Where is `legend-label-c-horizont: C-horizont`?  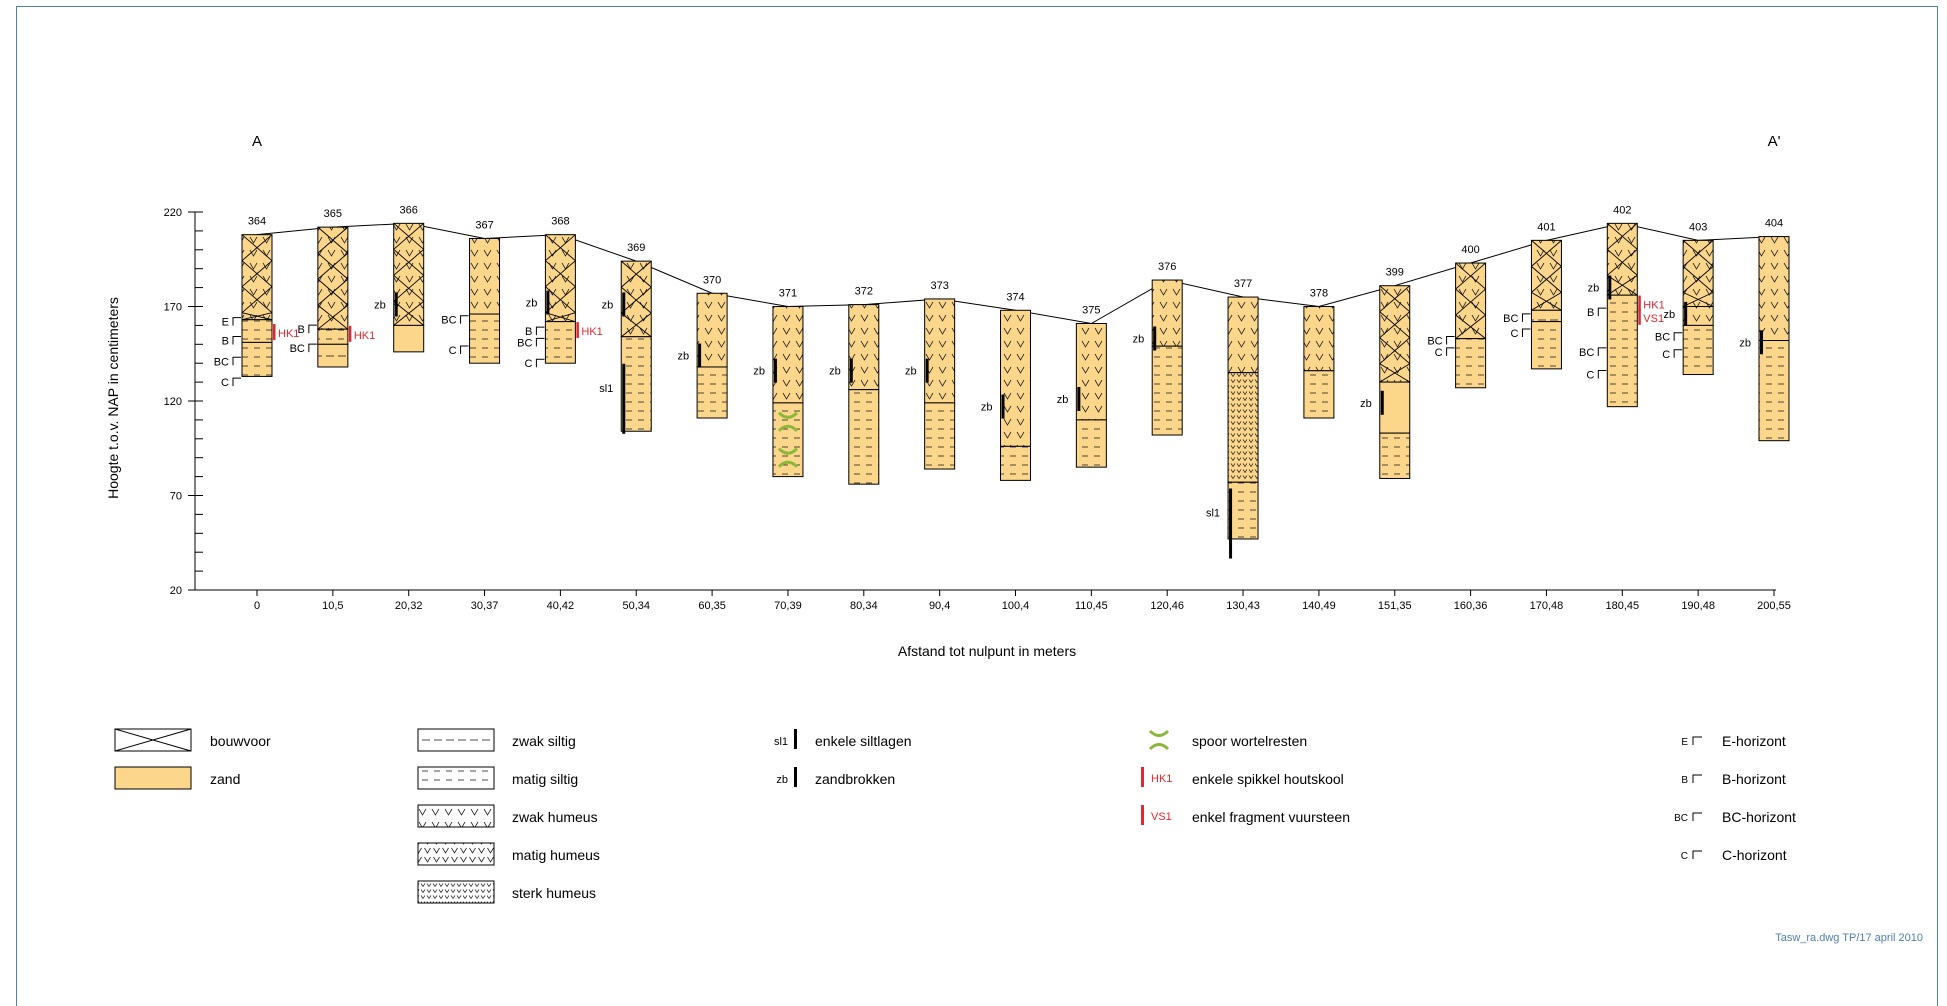 legend-label-c-horizont: C-horizont is located at coordinates (1754, 855).